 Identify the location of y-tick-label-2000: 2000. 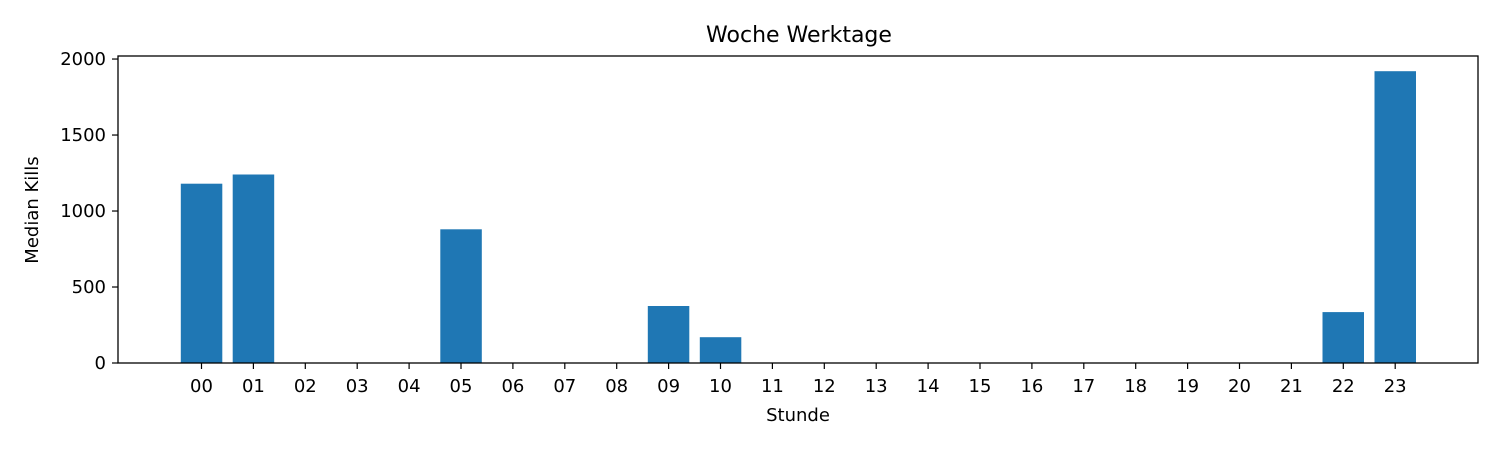
(83, 59).